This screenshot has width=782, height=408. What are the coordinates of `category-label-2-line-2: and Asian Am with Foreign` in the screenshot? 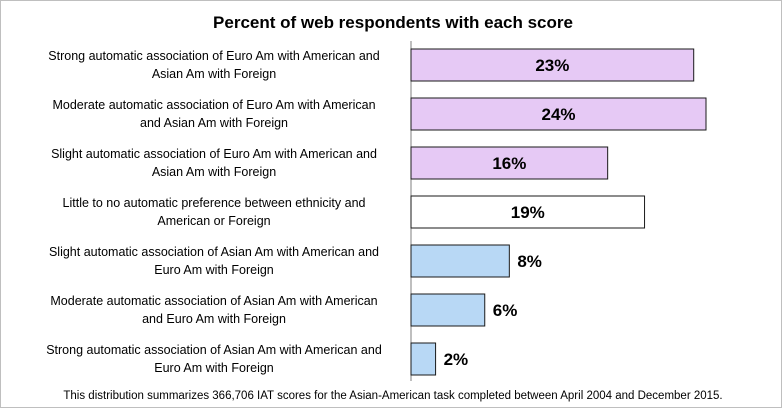 It's located at (214, 123).